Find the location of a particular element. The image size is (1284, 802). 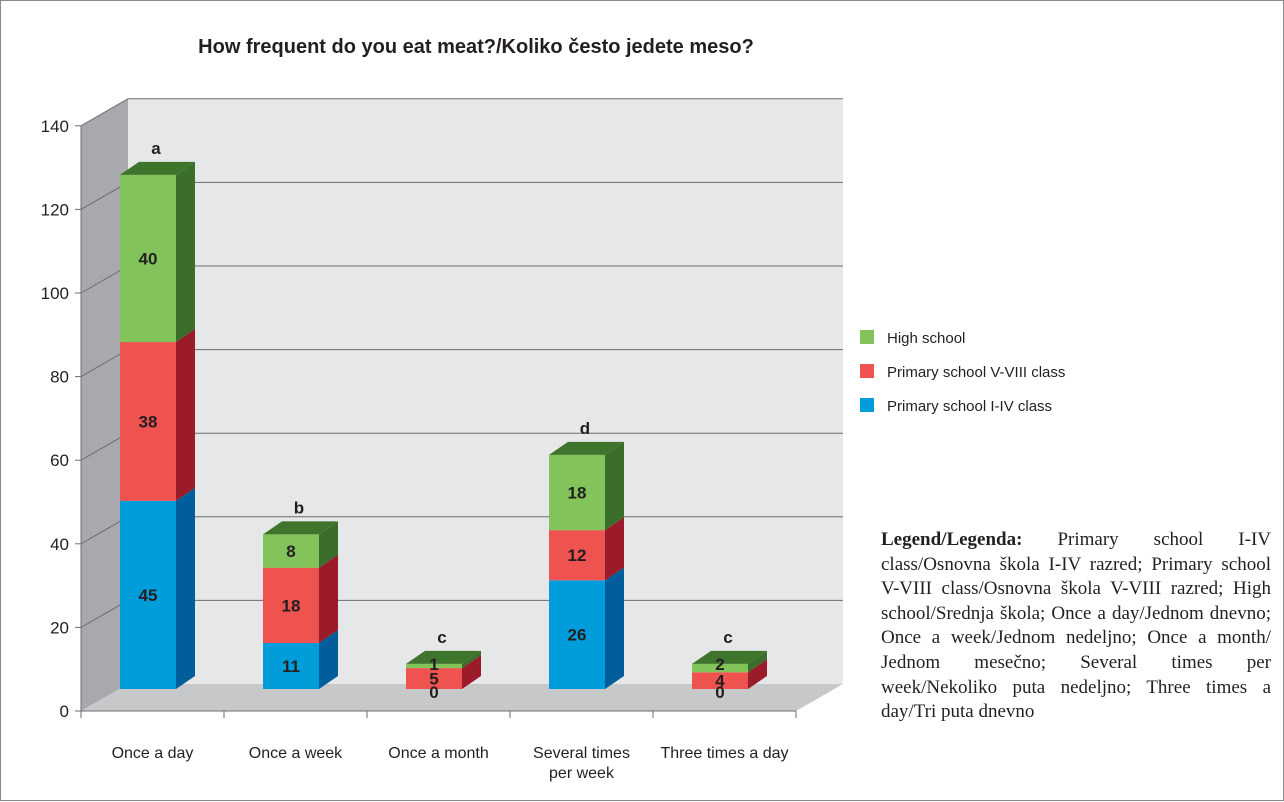

x-tick-label: Once a week is located at coordinates (296, 753).